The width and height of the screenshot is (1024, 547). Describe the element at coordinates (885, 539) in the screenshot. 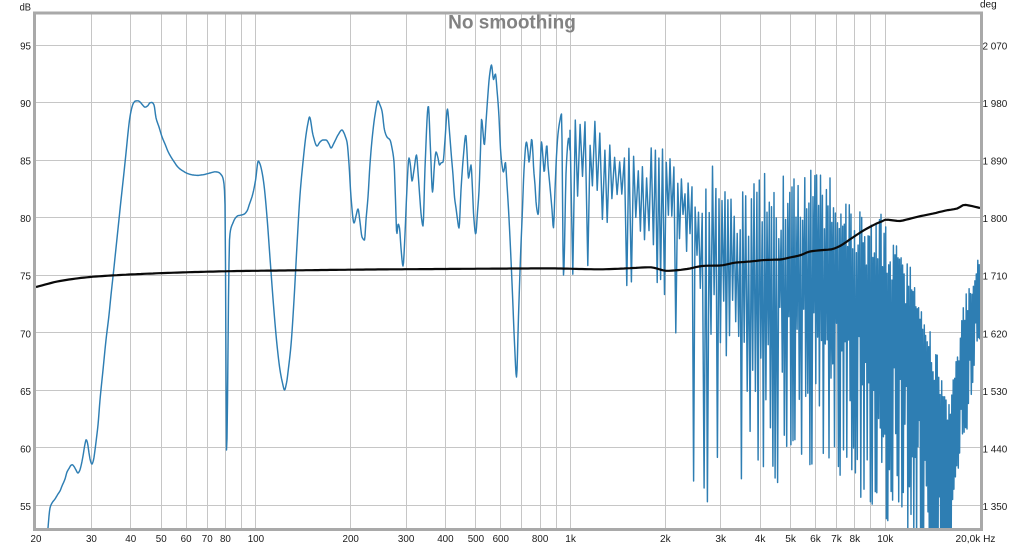

I see `svg-text: 10k` at that location.